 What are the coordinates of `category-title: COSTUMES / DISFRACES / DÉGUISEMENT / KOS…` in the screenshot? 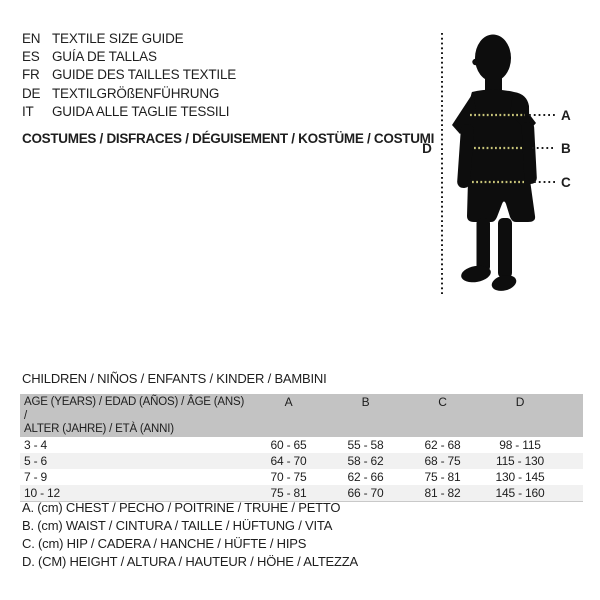 It's located at (228, 138).